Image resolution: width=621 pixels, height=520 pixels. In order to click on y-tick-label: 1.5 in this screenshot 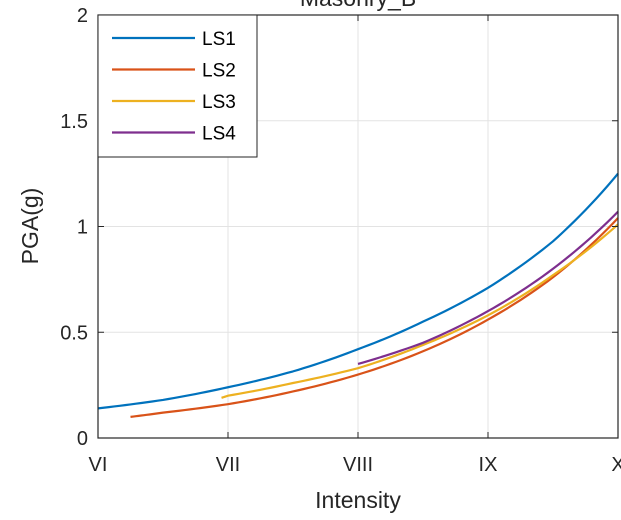, I will do `click(74, 122)`.